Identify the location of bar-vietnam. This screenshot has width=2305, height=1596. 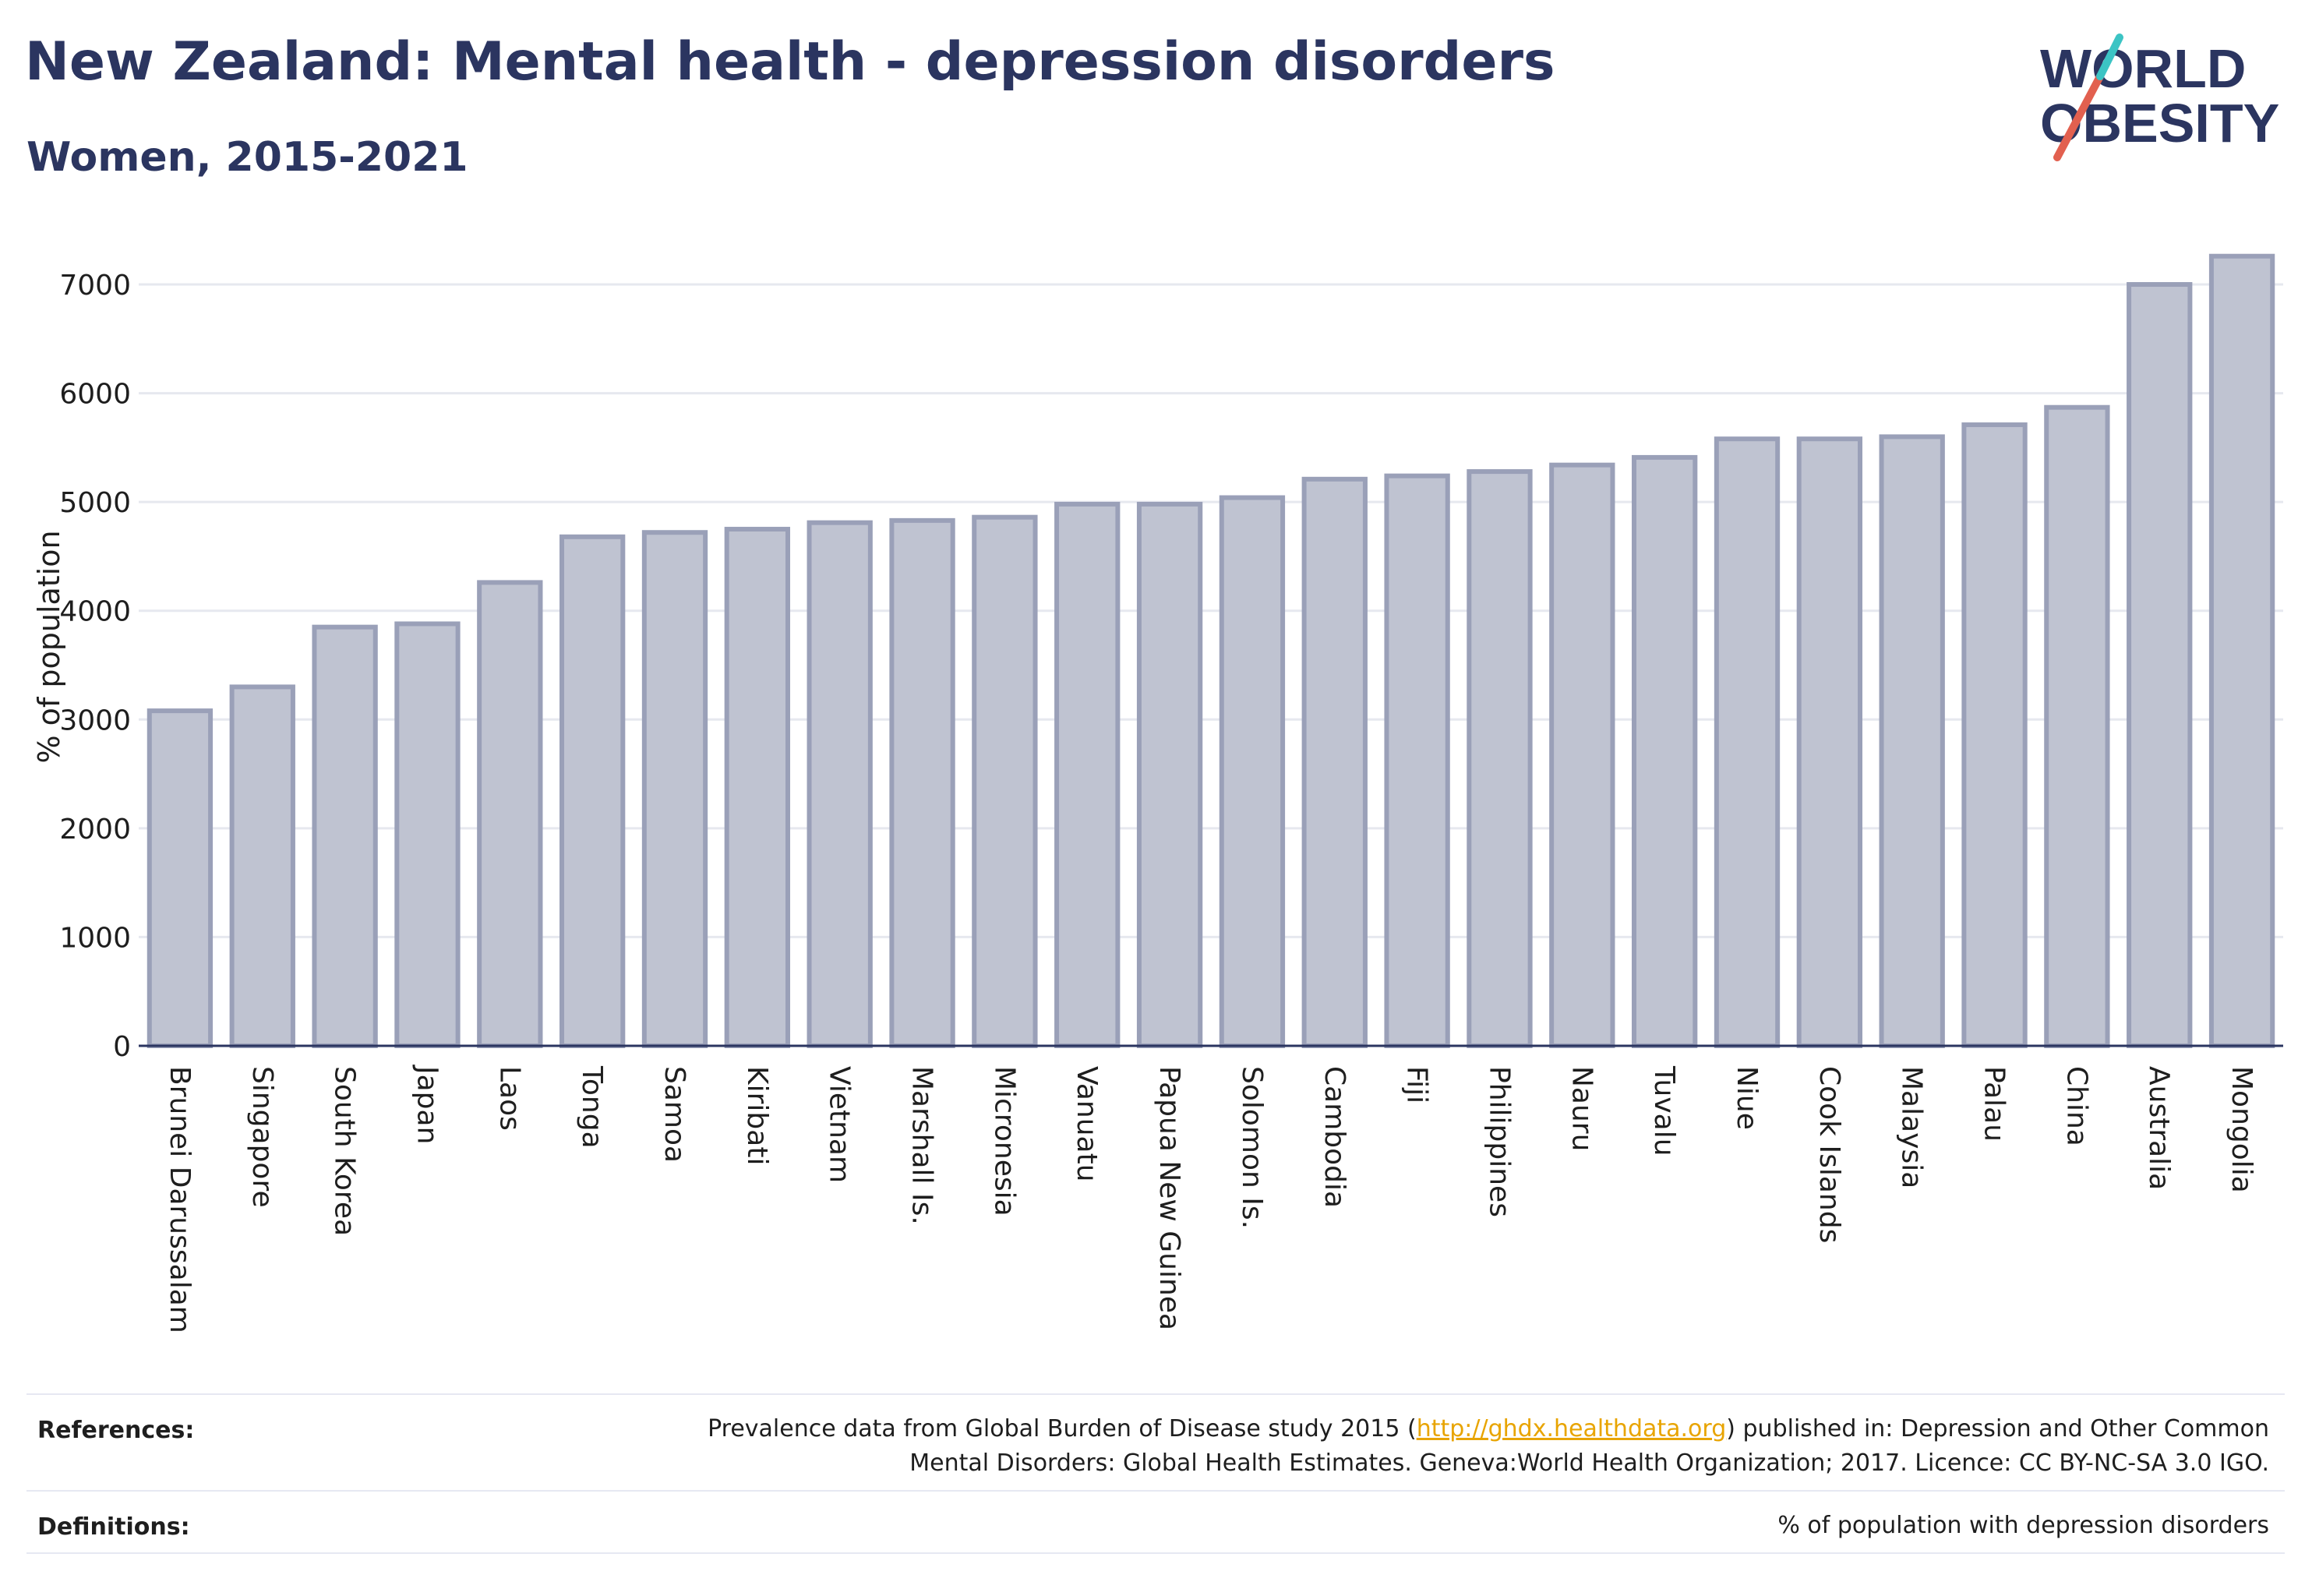
(840, 784).